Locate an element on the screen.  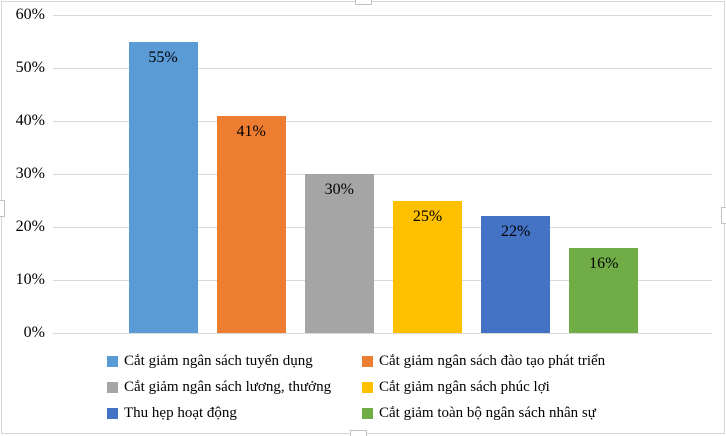
legend-item: Cắt giảm ngân sách lương, thưởng is located at coordinates (219, 387).